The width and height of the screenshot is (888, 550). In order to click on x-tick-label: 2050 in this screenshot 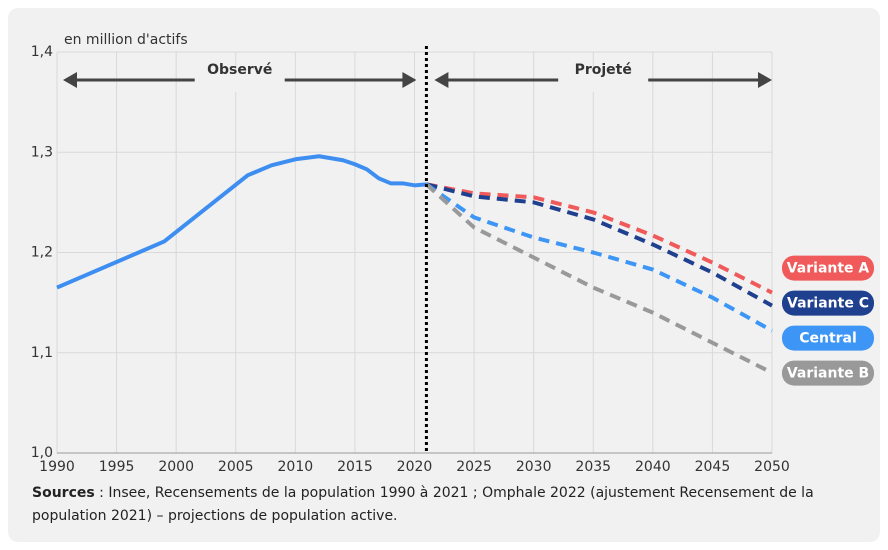, I will do `click(772, 467)`.